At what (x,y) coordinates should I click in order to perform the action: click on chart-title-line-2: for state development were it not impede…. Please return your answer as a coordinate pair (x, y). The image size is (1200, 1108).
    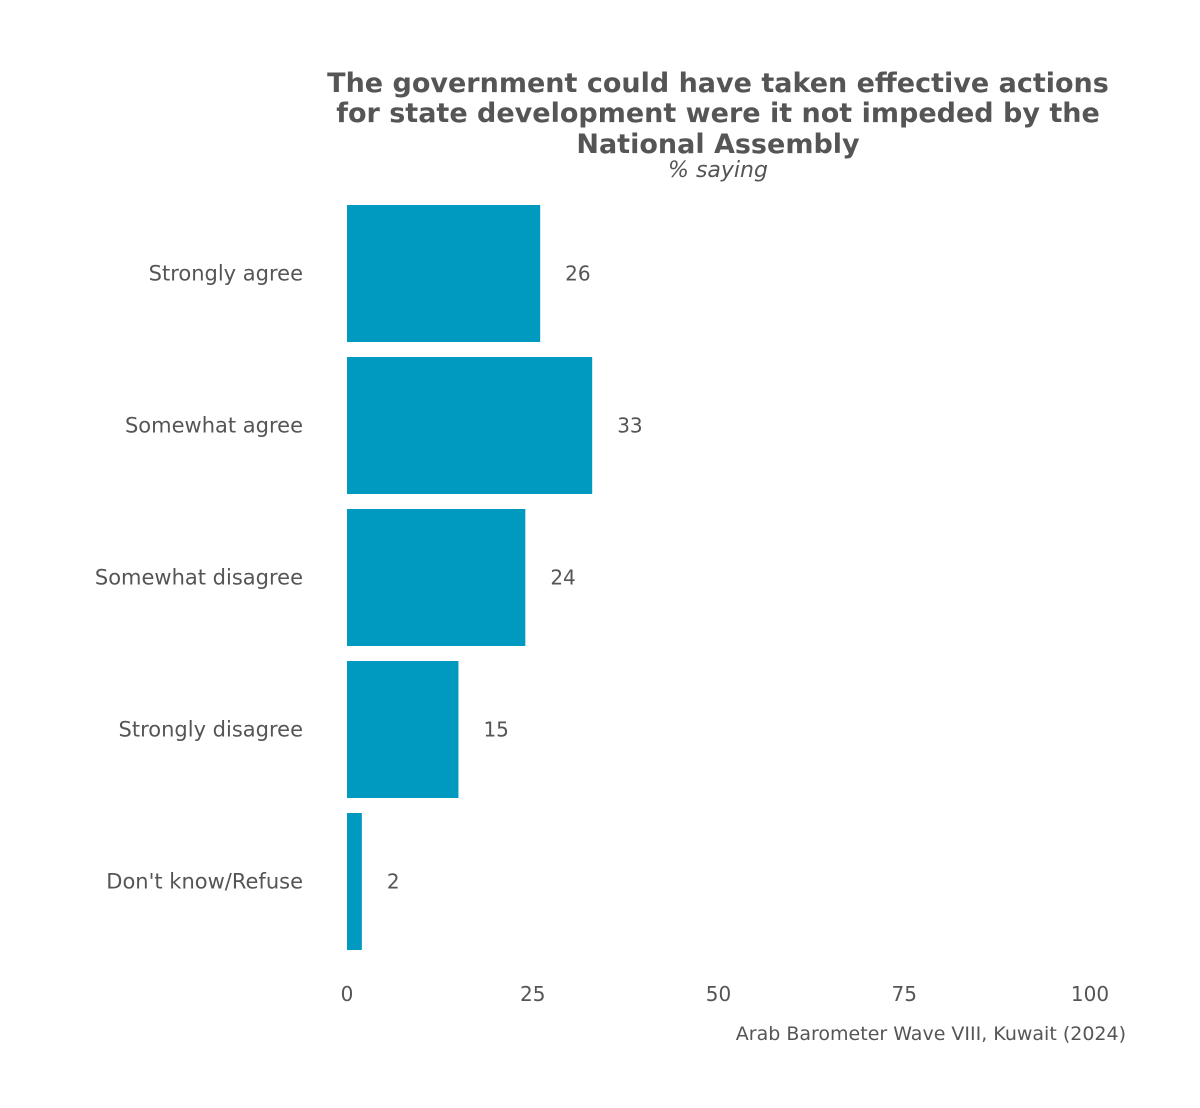
    Looking at the image, I should click on (718, 113).